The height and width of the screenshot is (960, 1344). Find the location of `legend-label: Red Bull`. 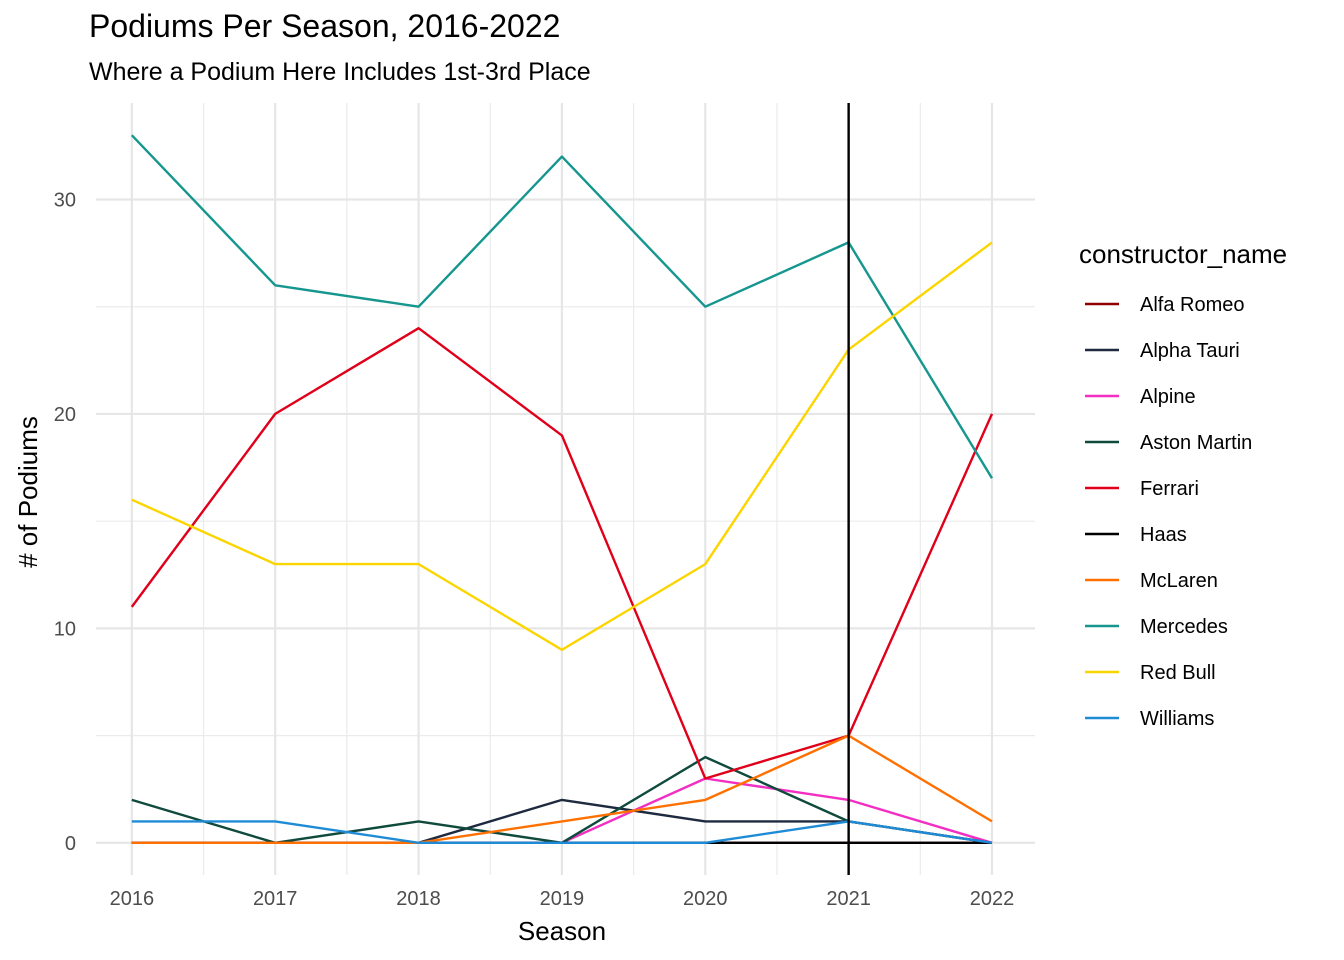

legend-label: Red Bull is located at coordinates (1178, 673).